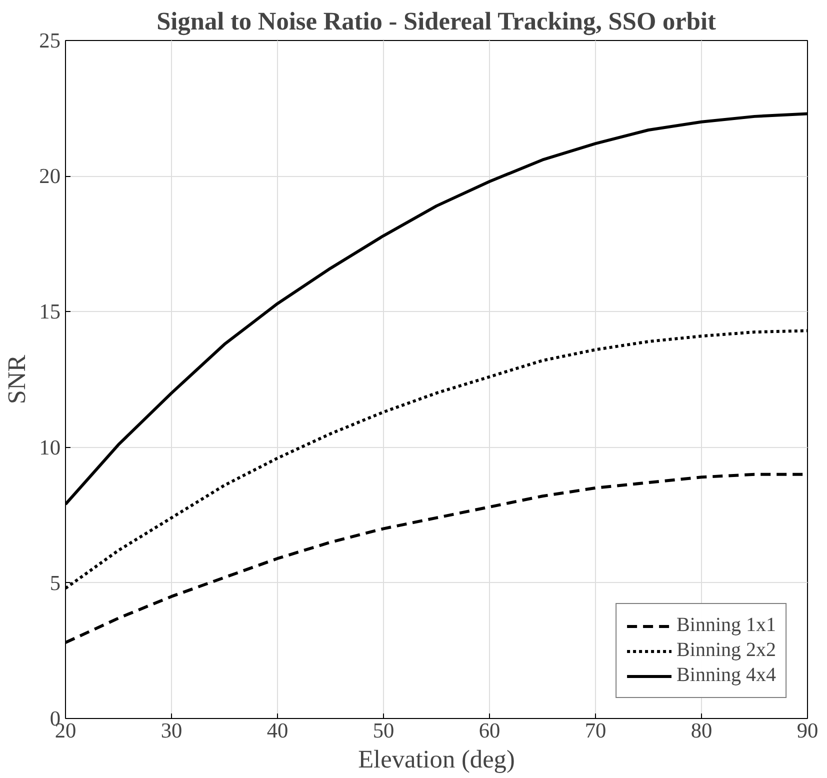  What do you see at coordinates (595, 730) in the screenshot?
I see `x-tick-label: 70` at bounding box center [595, 730].